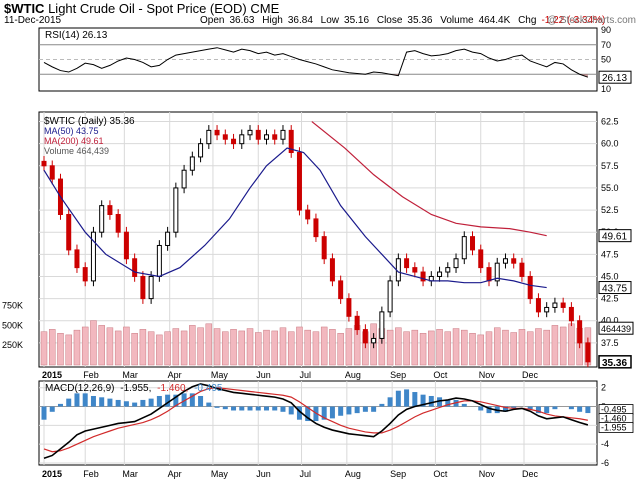  Describe the element at coordinates (353, 474) in the screenshot. I see `macd-x-tick: Aug` at that location.